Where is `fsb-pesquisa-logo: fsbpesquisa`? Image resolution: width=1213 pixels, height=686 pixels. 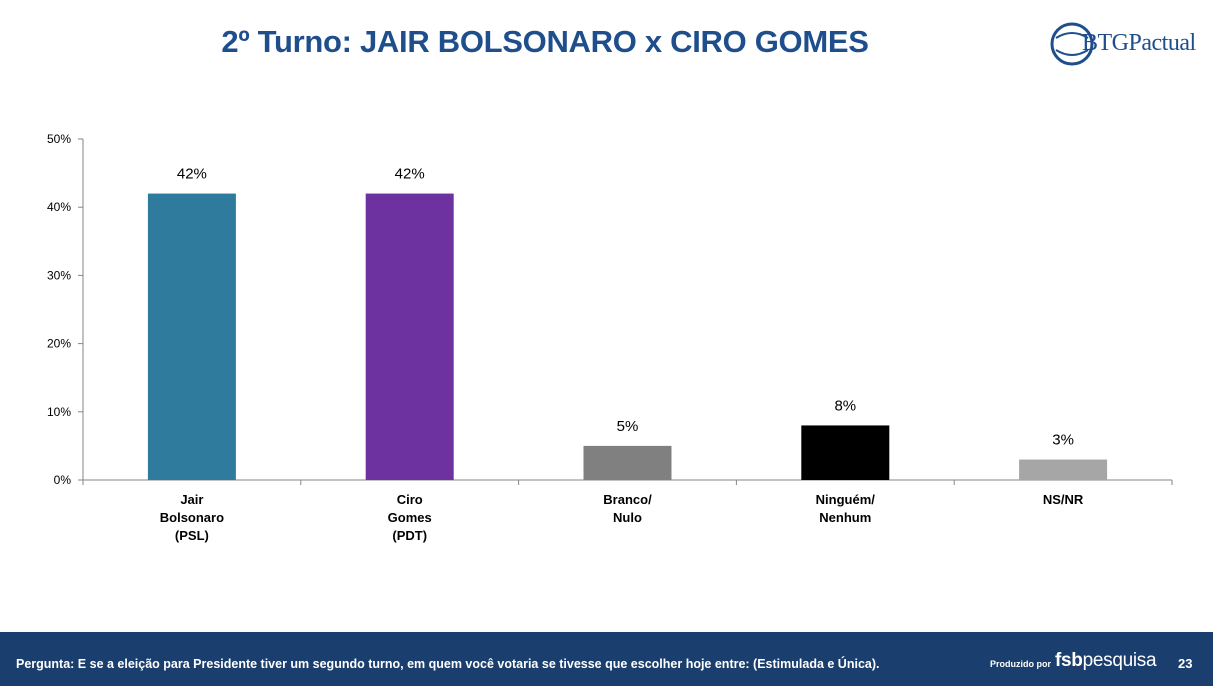
fsb-pesquisa-logo: fsbpesquisa is located at coordinates (1106, 661).